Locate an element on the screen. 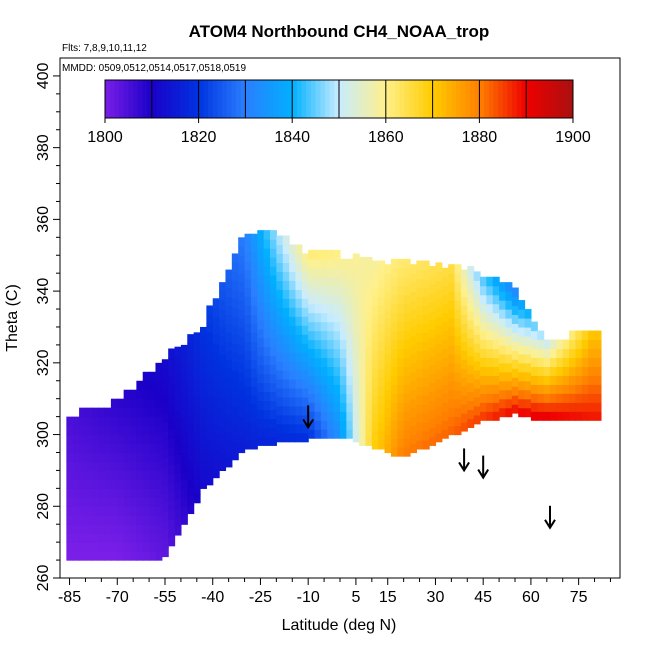 This screenshot has height=650, width=650. y-tick-label: 360 is located at coordinates (43, 219).